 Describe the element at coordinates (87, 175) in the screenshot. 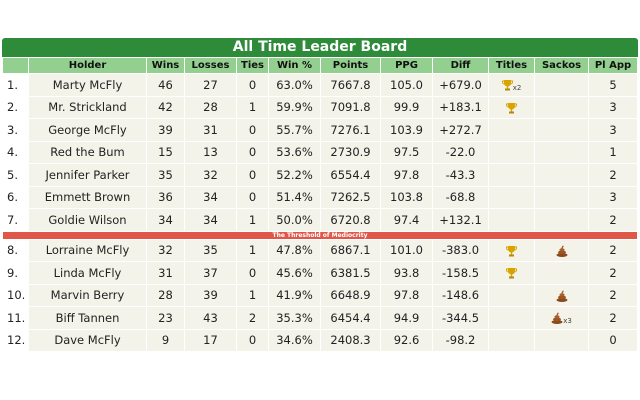

I see `table-cell: Jennifer Parker` at that location.